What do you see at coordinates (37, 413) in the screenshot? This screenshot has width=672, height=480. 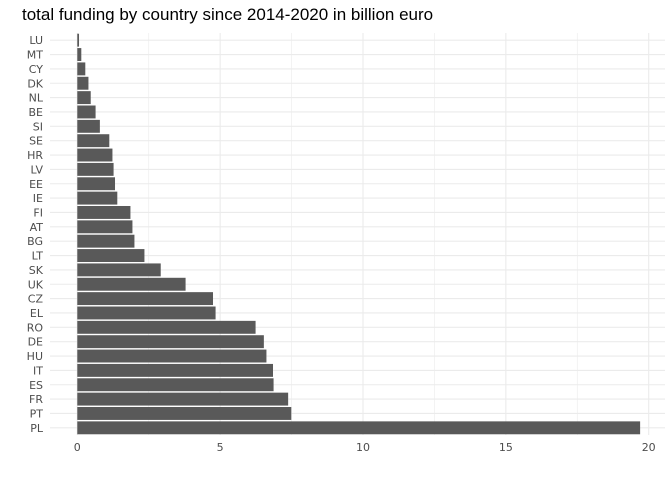 I see `y-tick-label: PT` at bounding box center [37, 413].